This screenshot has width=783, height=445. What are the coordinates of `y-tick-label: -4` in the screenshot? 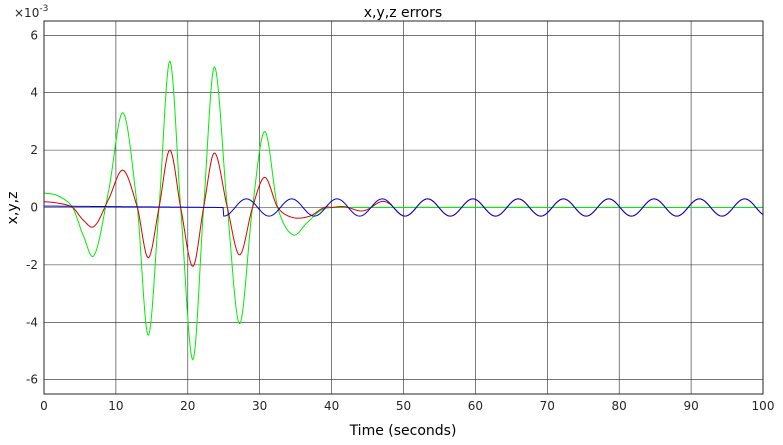 It's located at (32, 322).